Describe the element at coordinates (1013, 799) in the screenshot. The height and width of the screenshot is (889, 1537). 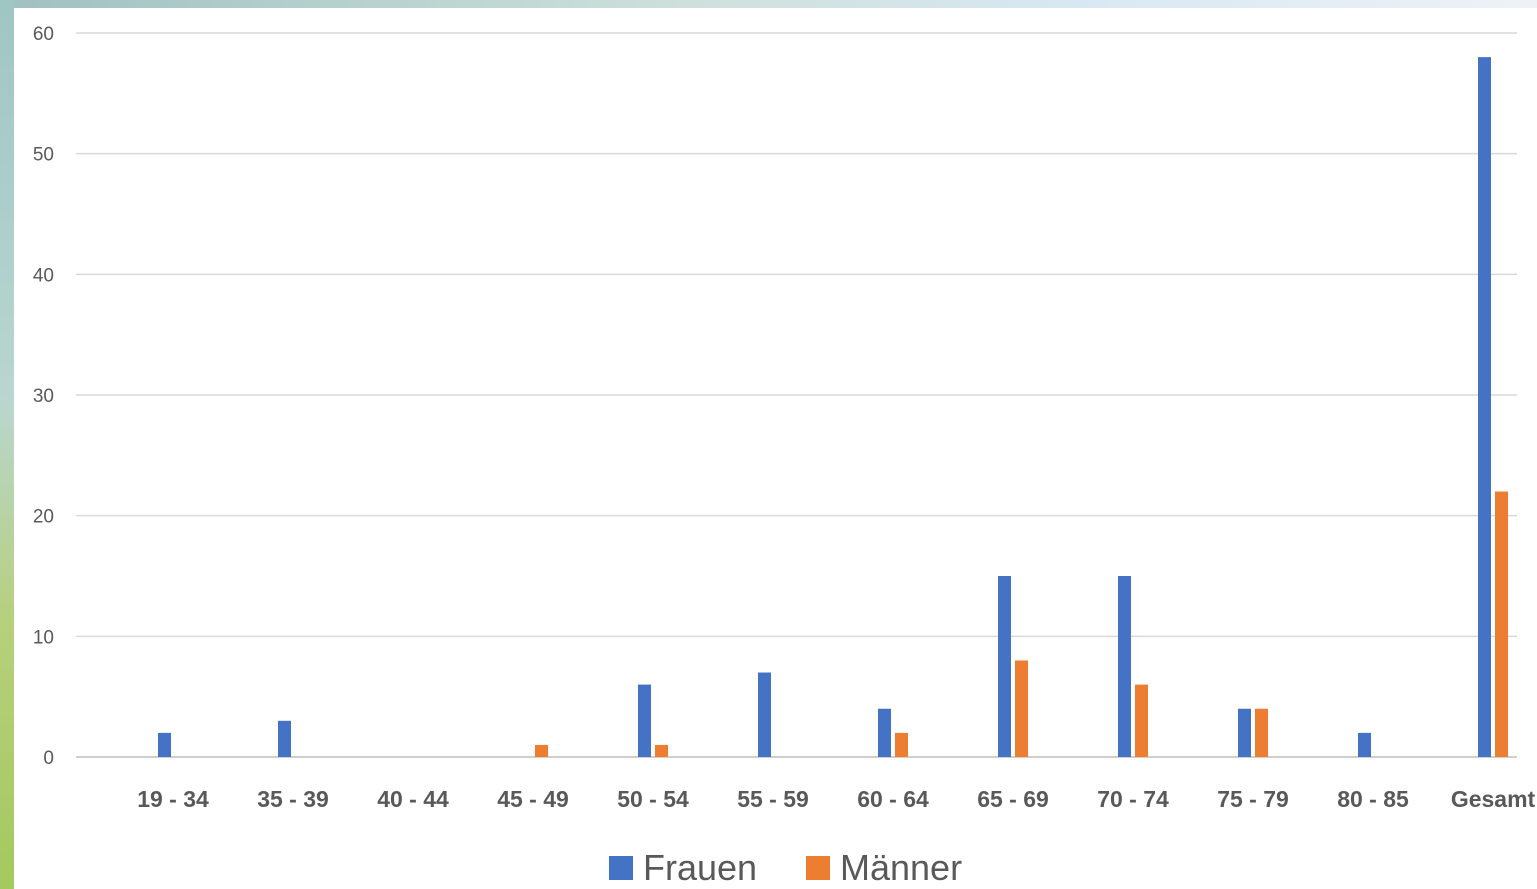
I see `x-tick-label: 65 - 69` at that location.